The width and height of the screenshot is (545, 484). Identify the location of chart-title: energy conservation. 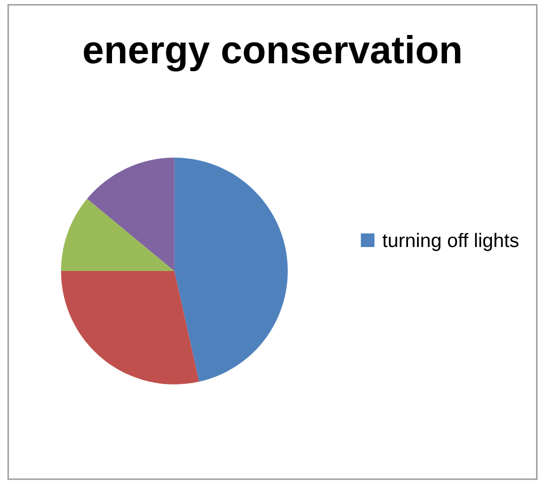
(272, 53).